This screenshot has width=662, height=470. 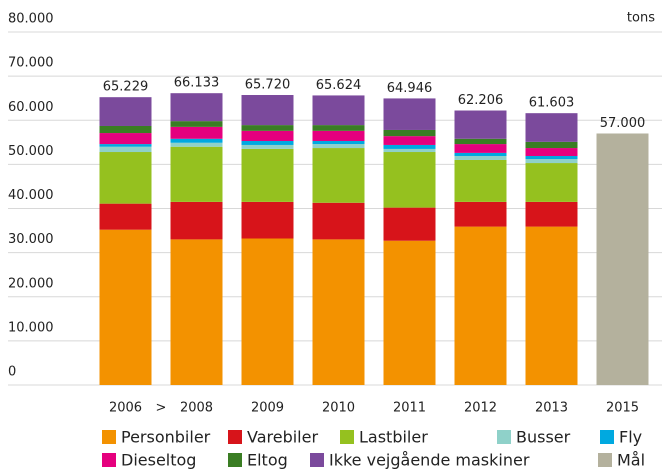 I want to click on y-tick-label: 80.000, so click(x=31, y=19).